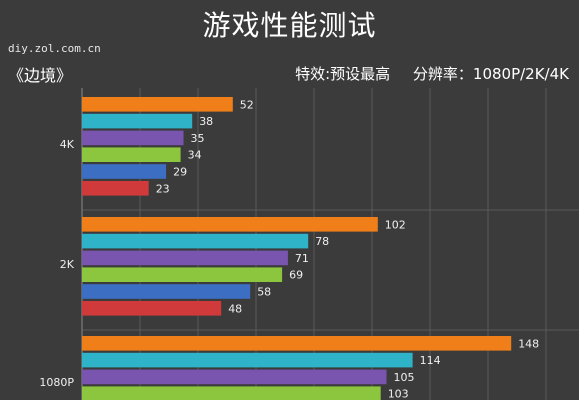 Image resolution: width=579 pixels, height=400 pixels. I want to click on category-label: 2K, so click(67, 264).